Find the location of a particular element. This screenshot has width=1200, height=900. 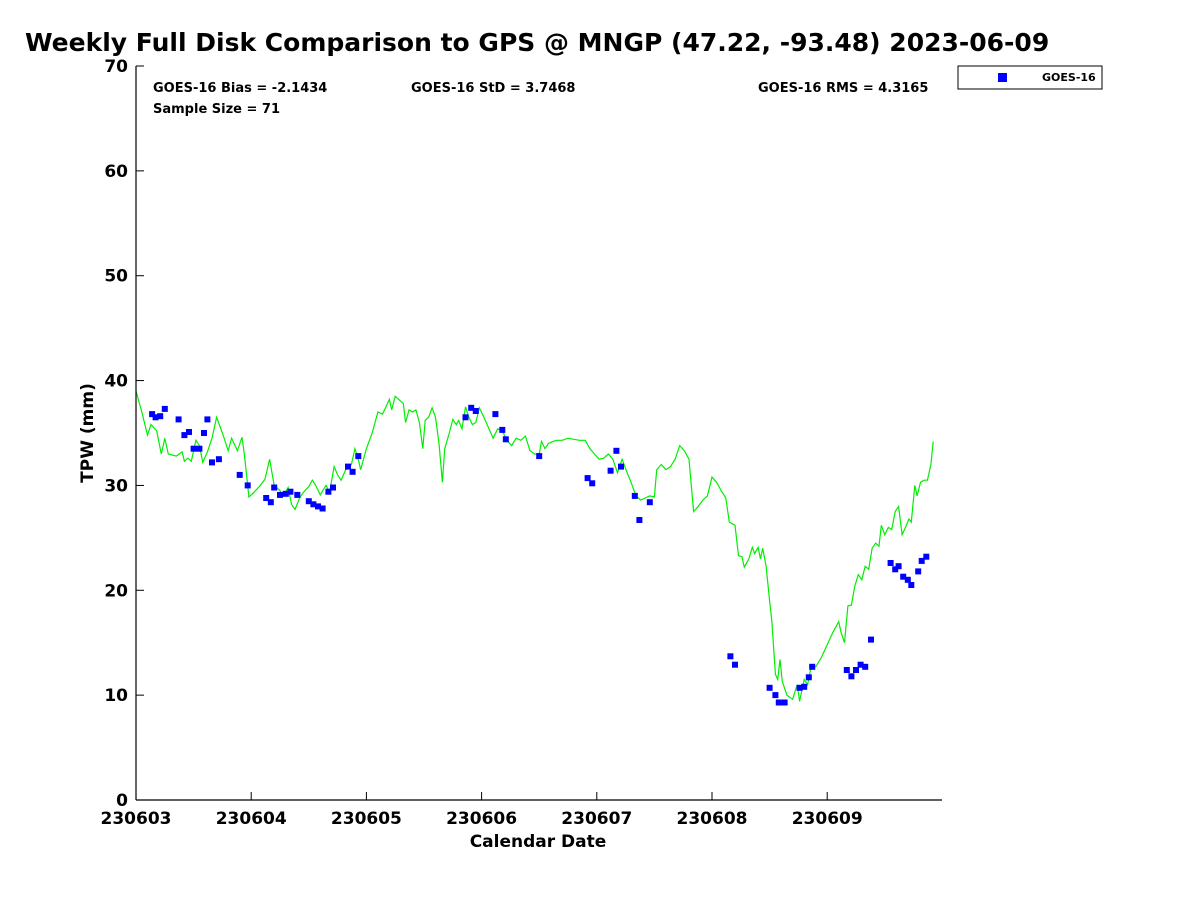

stat-rms: GOES-16 RMS = 4.3165 is located at coordinates (843, 88).